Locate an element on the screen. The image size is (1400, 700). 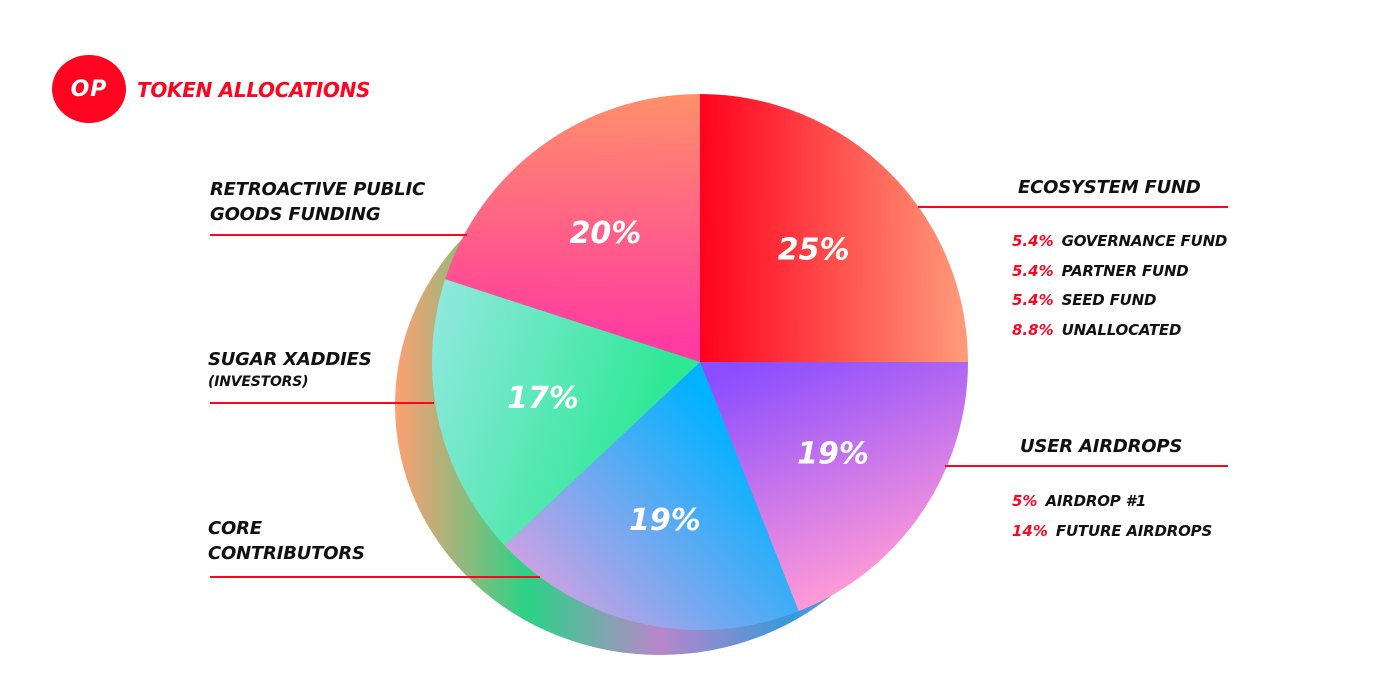
leader-line-sugar-xaddies is located at coordinates (322, 403).